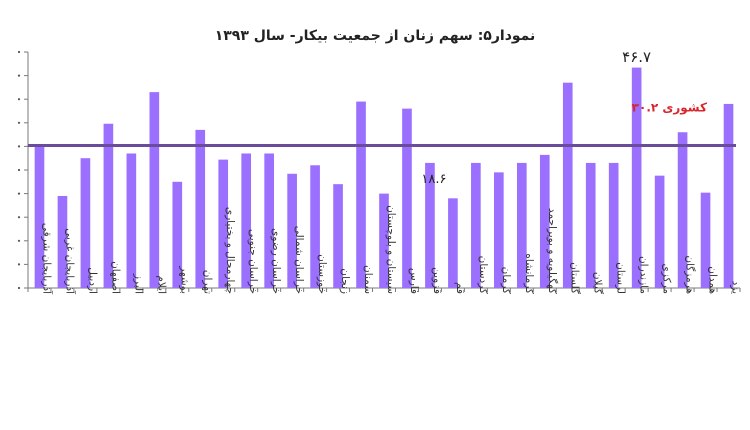  I want to click on category-label: ایلام, so click(161, 284).